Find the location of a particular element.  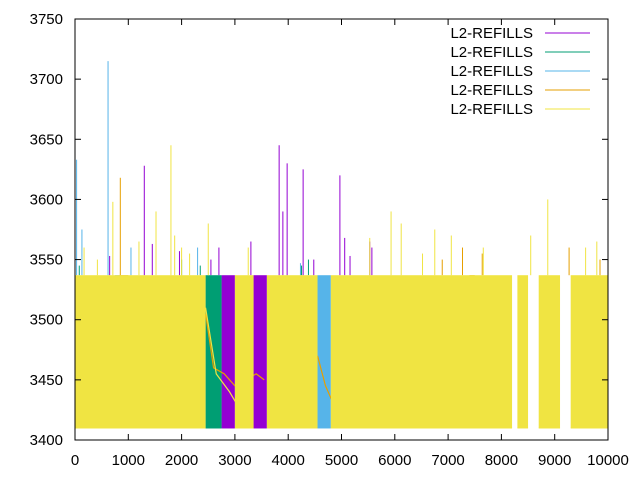

x-tick-label: 5000 is located at coordinates (341, 460).